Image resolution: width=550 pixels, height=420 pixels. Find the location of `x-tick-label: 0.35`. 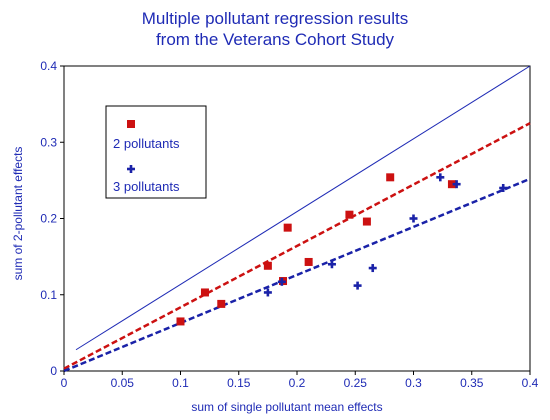

x-tick-label: 0.35 is located at coordinates (472, 383).